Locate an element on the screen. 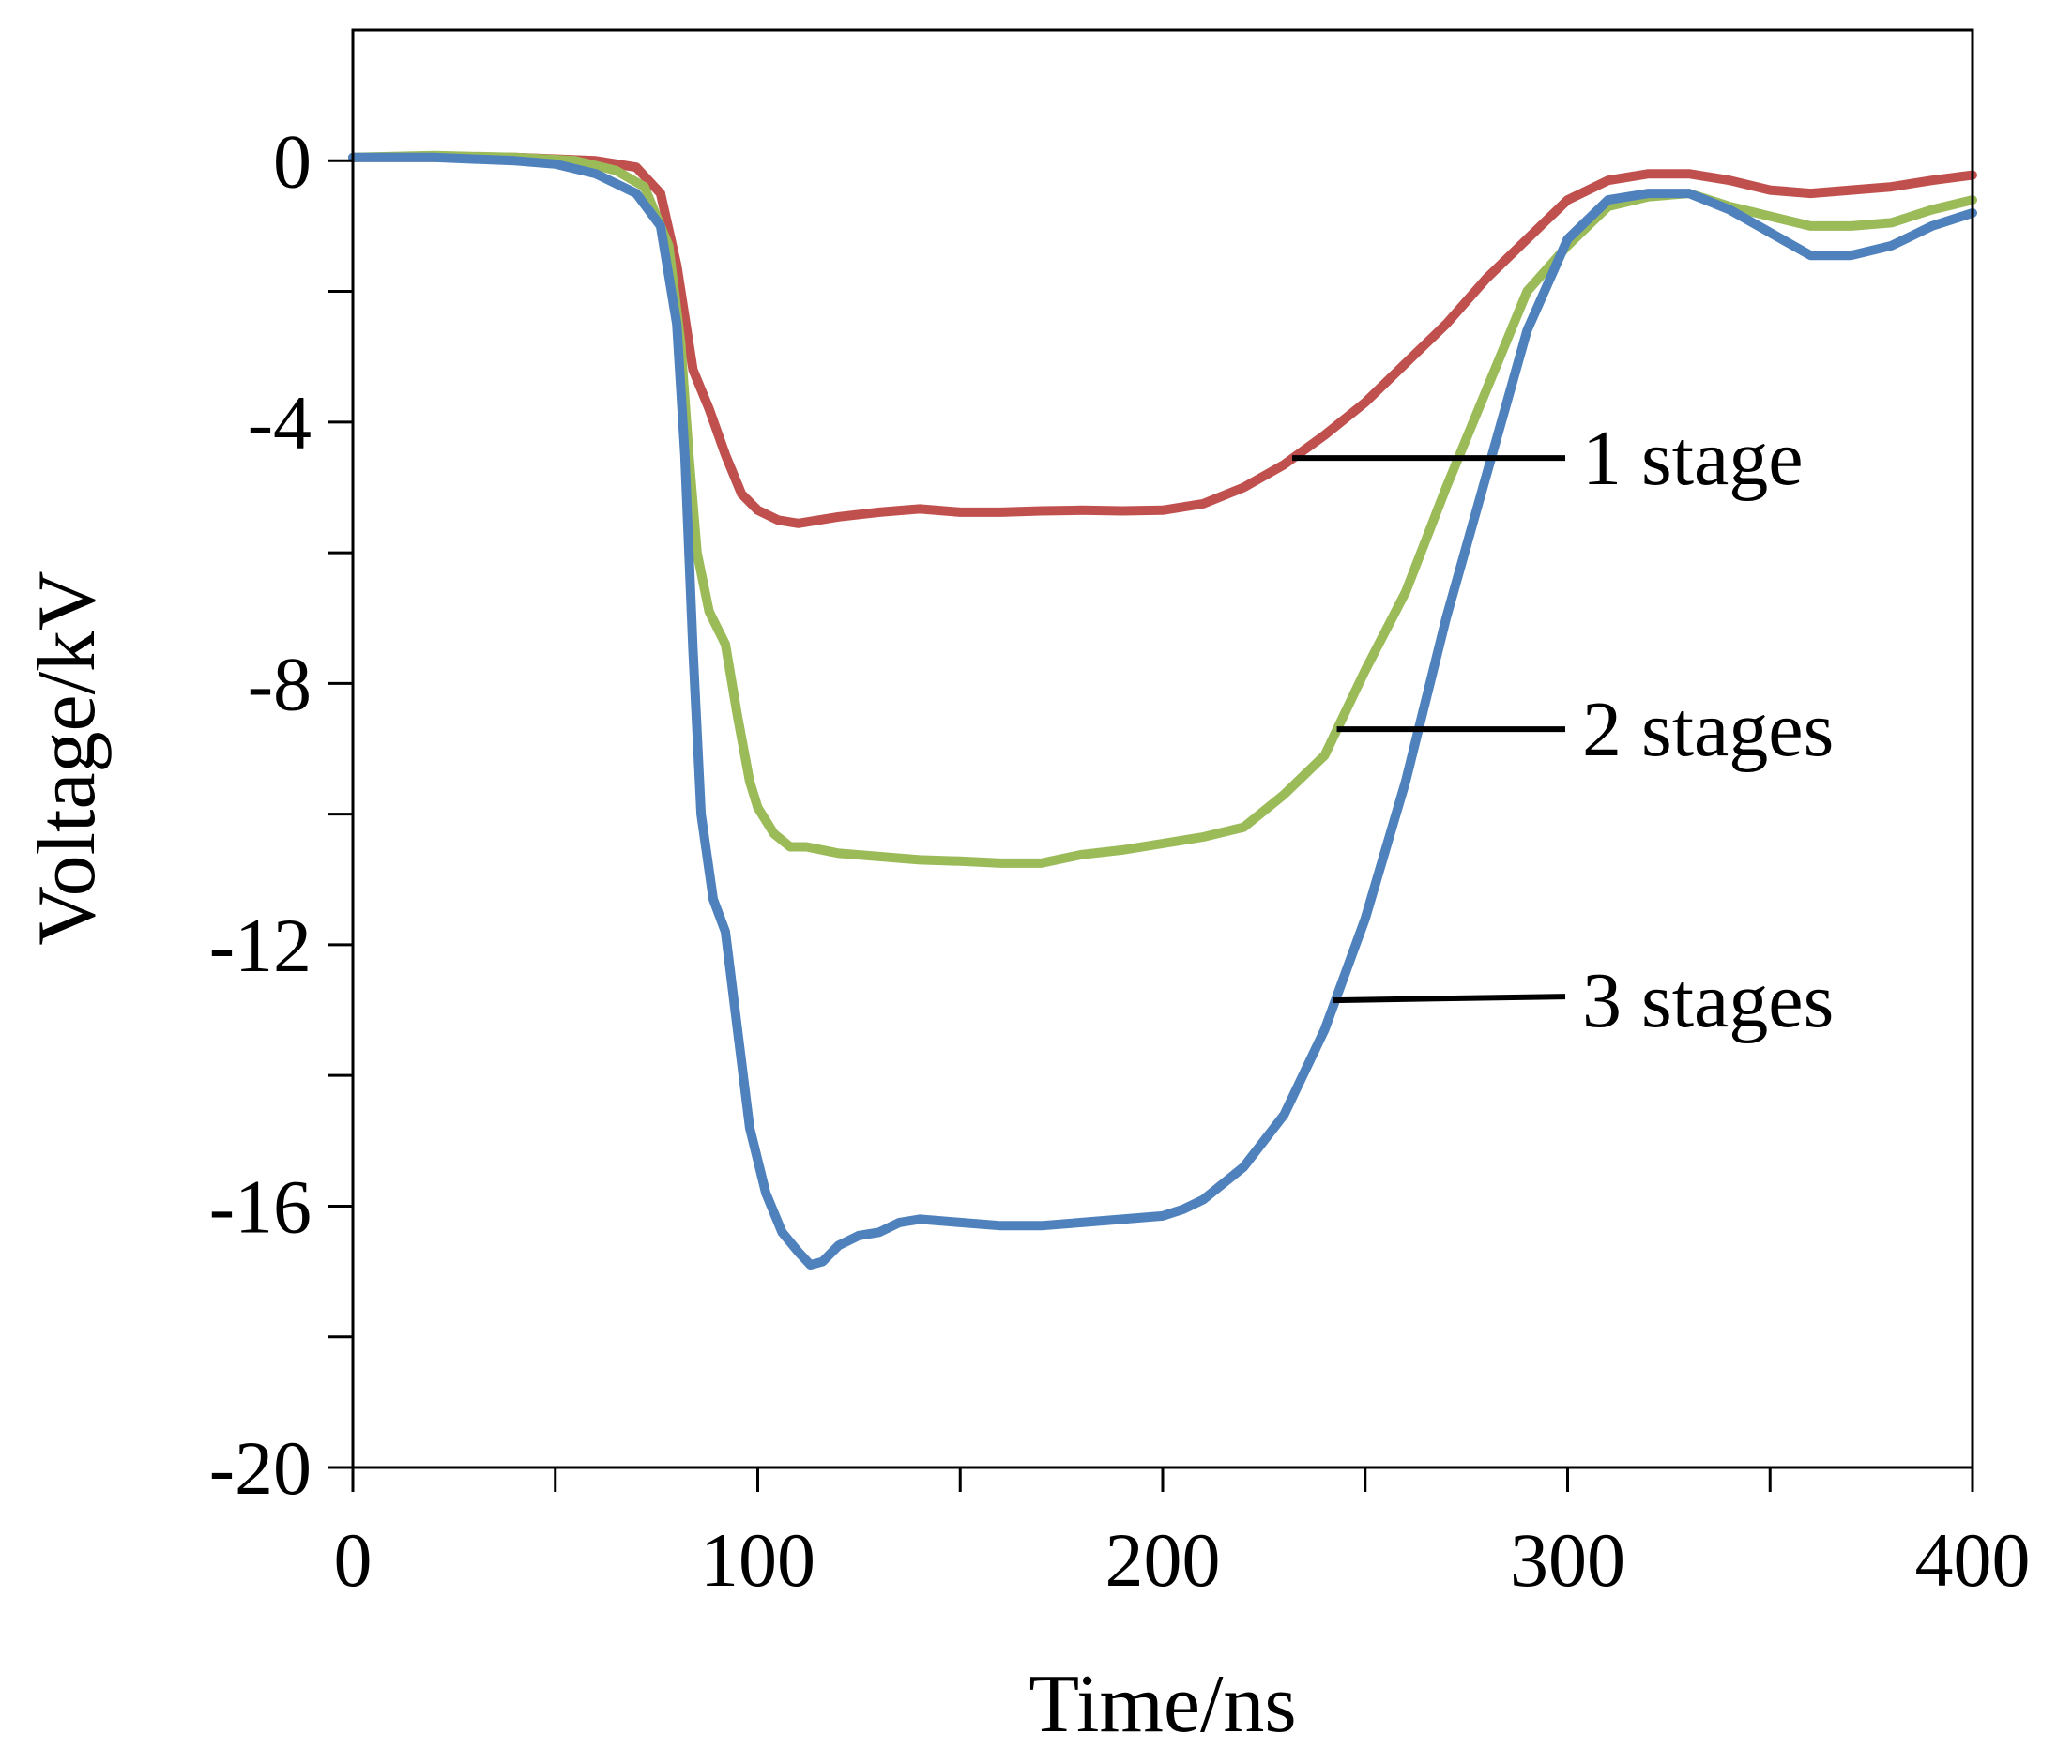 This screenshot has height=1764, width=2072. y-axis-title: Voltage/kV is located at coordinates (67, 757).